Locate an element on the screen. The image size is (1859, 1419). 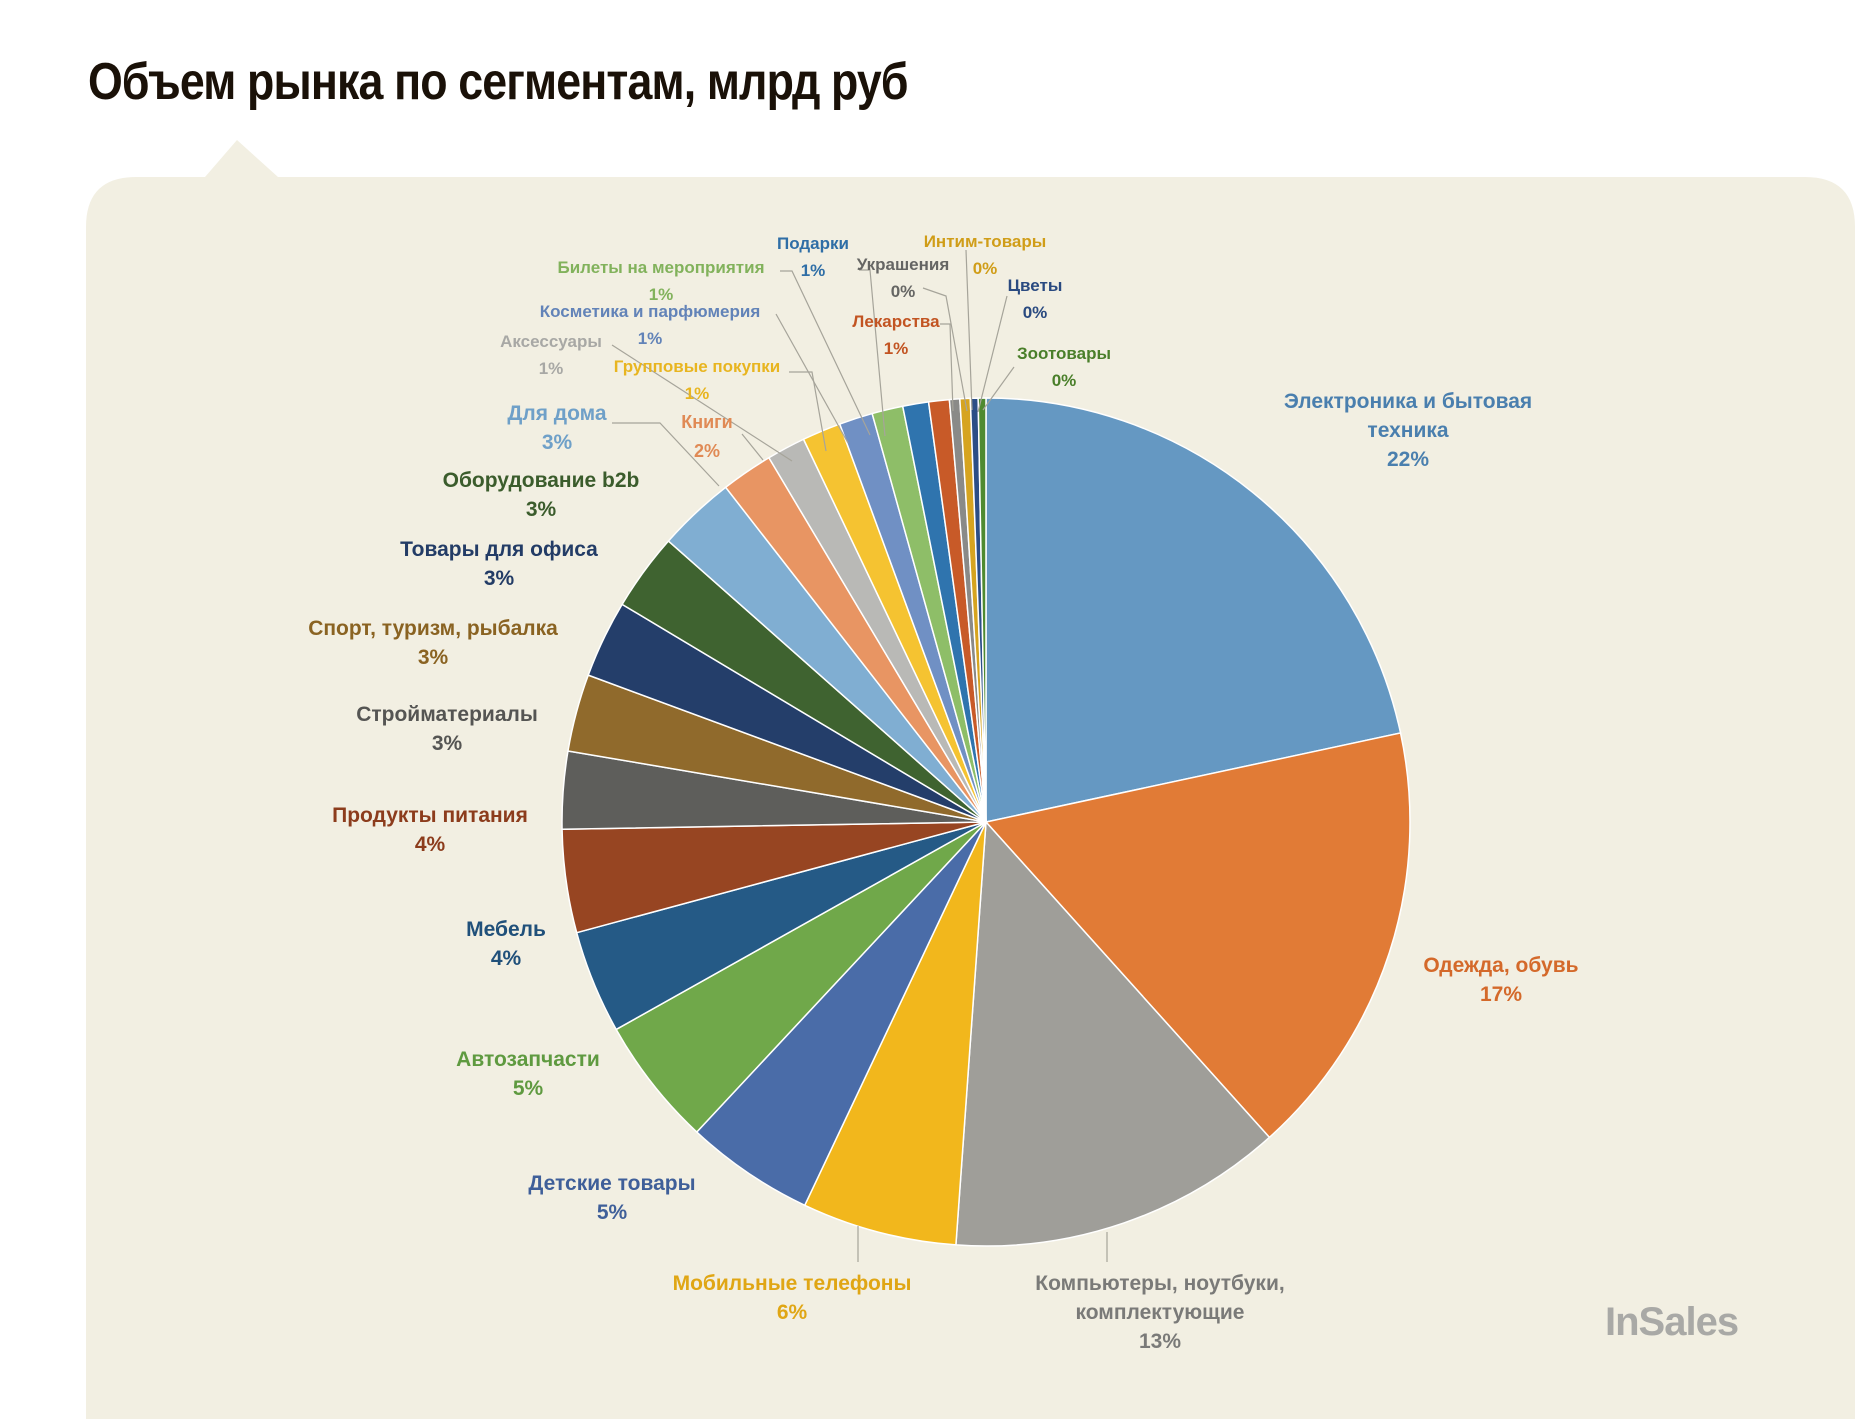
slice-percent: 13% is located at coordinates (1160, 1341).